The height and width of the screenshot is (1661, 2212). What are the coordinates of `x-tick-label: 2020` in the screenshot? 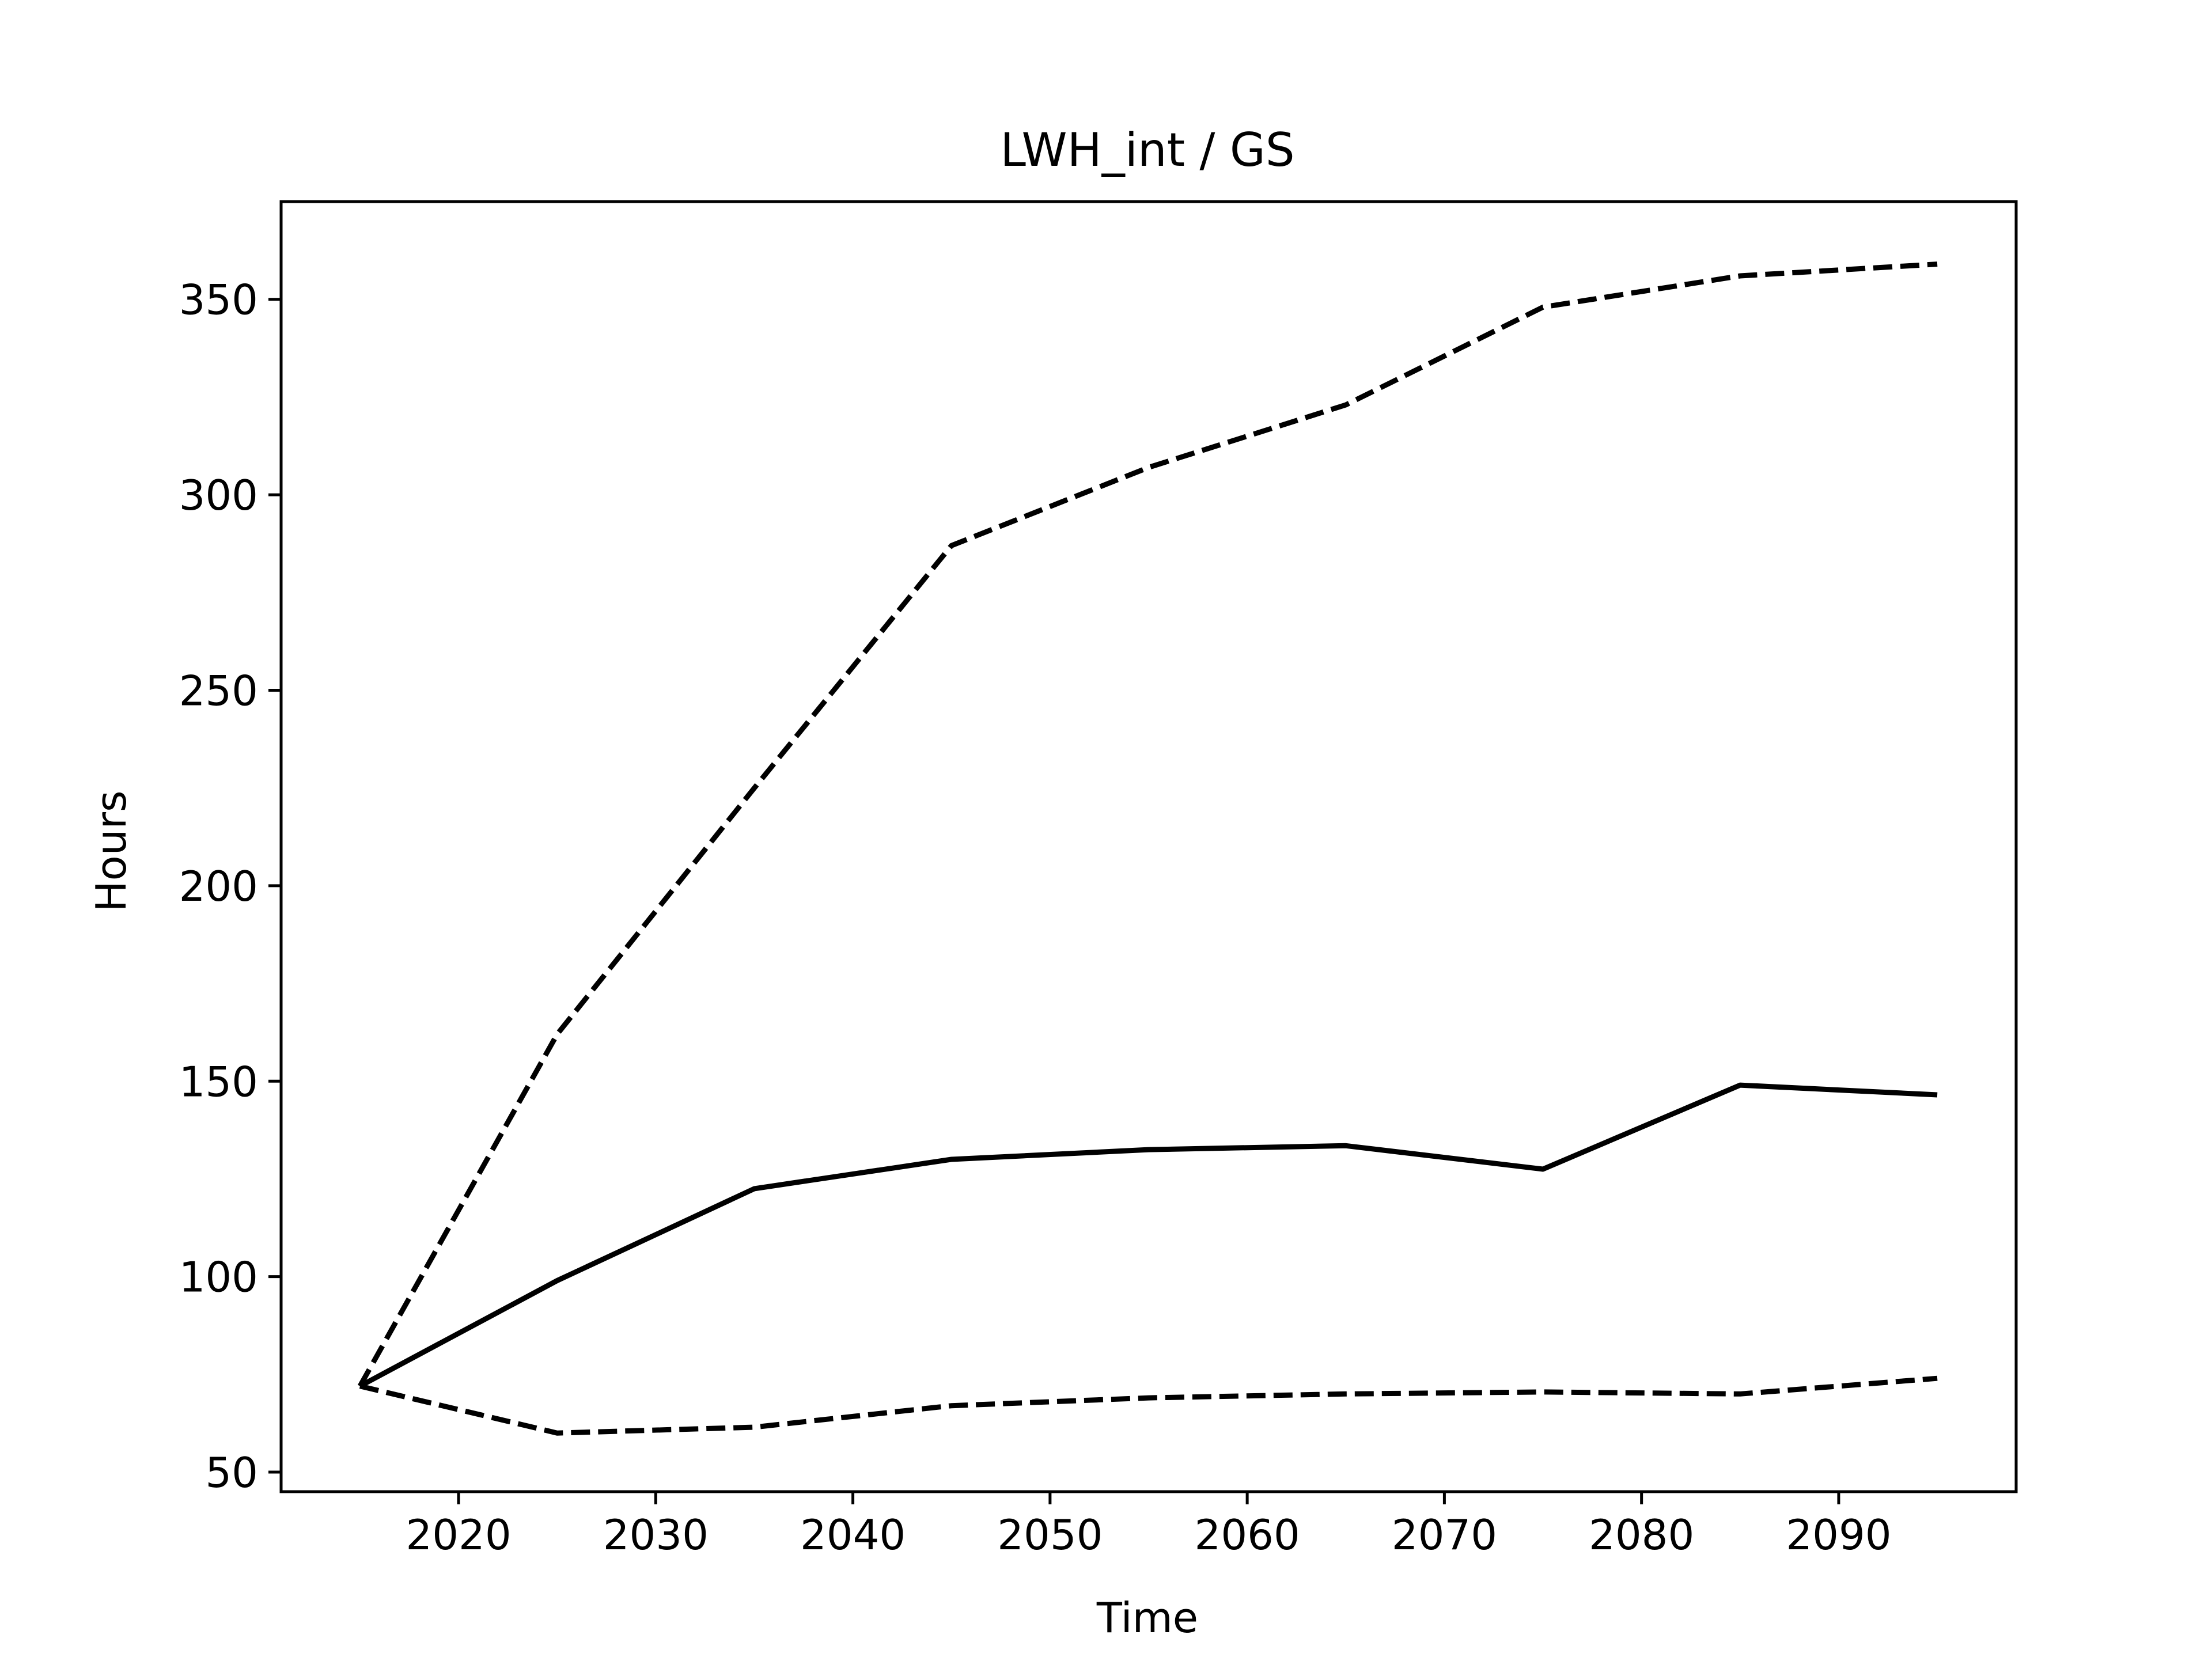 It's located at (458, 1535).